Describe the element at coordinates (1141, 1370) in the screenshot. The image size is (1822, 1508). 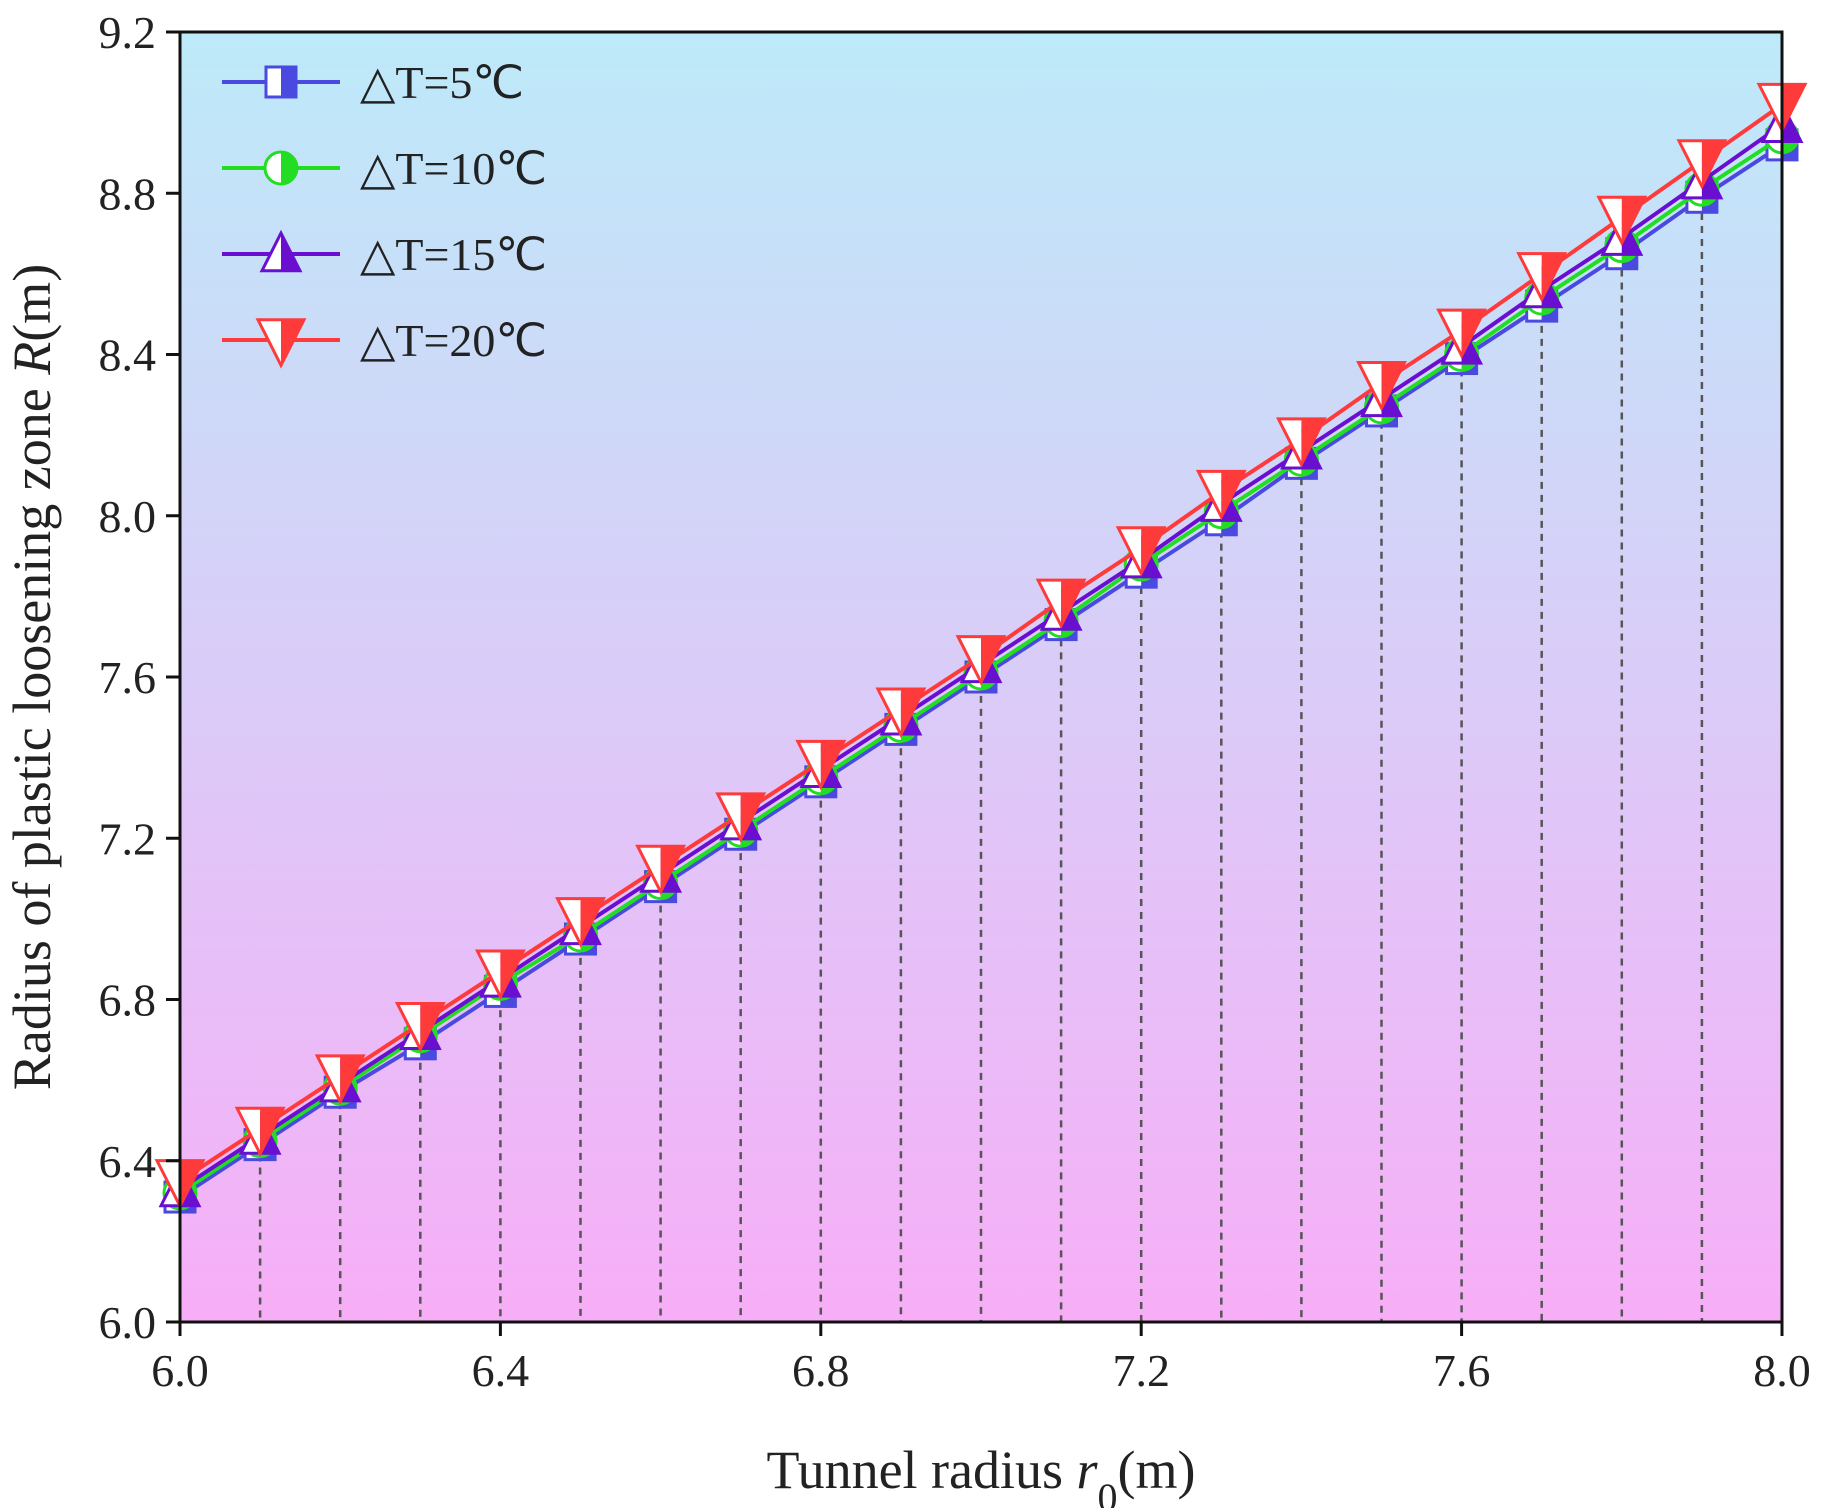
I see `x-tick-label: 7.2` at that location.